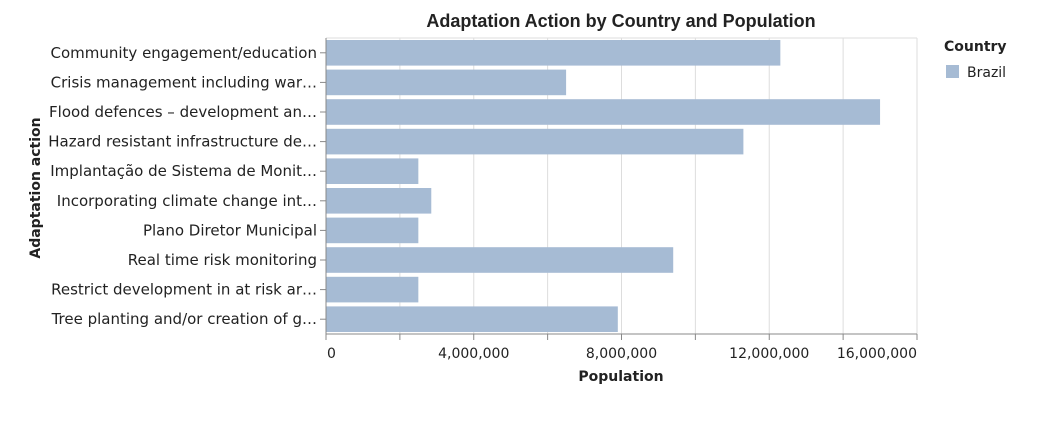 This screenshot has width=1042, height=442. I want to click on category-label: Community engagement/education, so click(184, 53).